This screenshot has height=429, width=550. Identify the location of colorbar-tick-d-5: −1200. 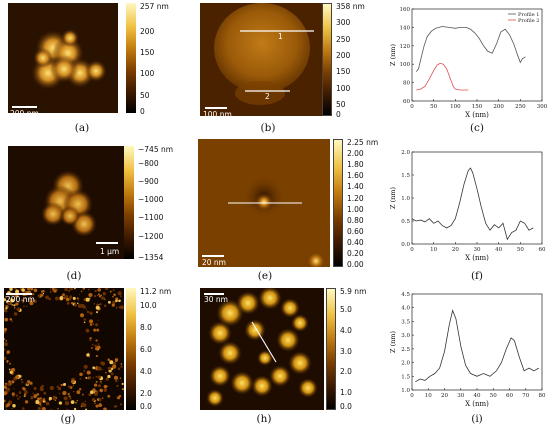
(151, 236).